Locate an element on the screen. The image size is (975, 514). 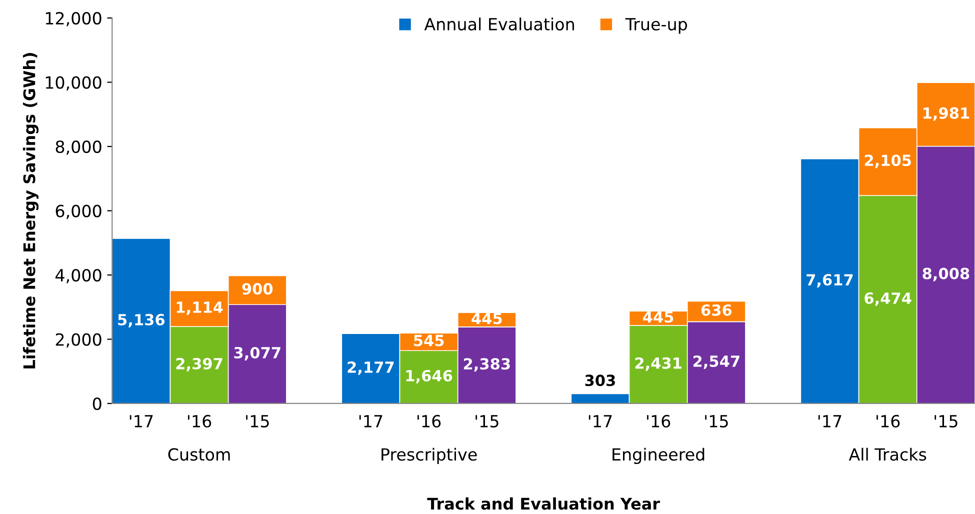
data-label: 2,177 is located at coordinates (371, 368).